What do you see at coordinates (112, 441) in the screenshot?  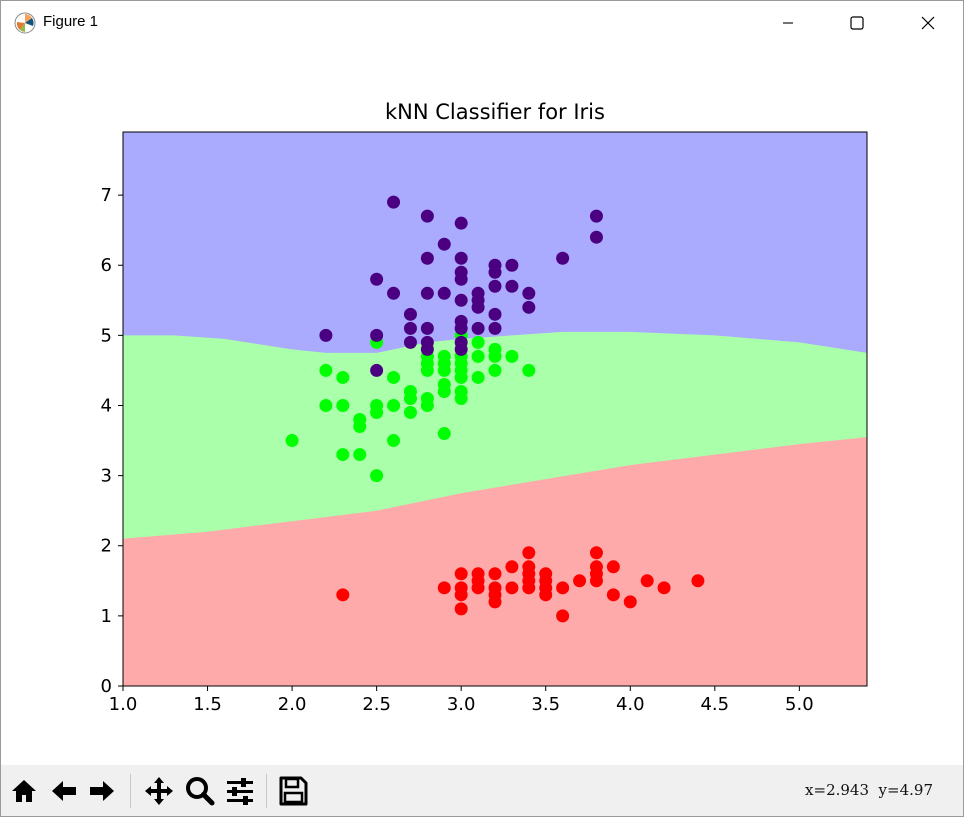 I see `y-axis-ticks: 0 1 2 3 4 5 6 7` at bounding box center [112, 441].